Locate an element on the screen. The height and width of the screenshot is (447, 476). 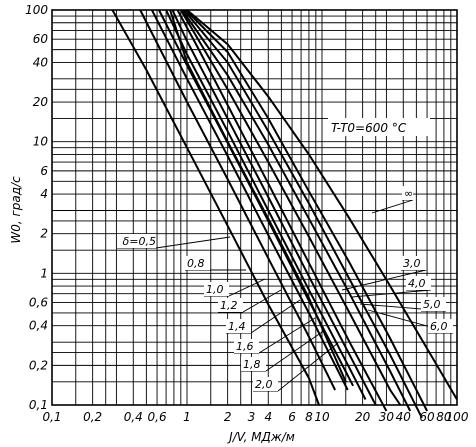
x-tick-label: 80 is located at coordinates (444, 417).